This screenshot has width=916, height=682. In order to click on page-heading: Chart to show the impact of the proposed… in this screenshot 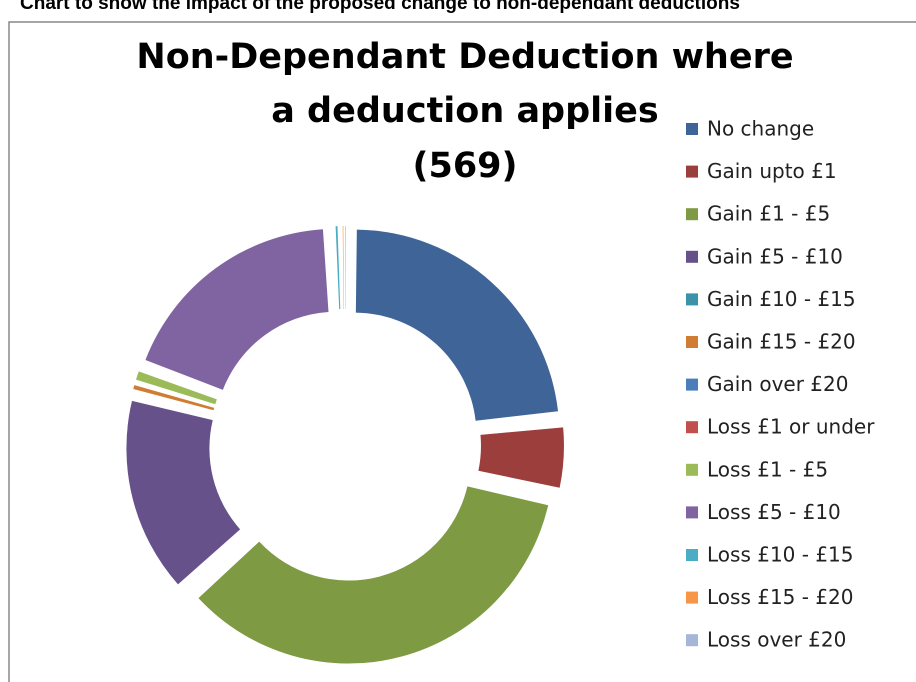, I will do `click(380, 7)`.